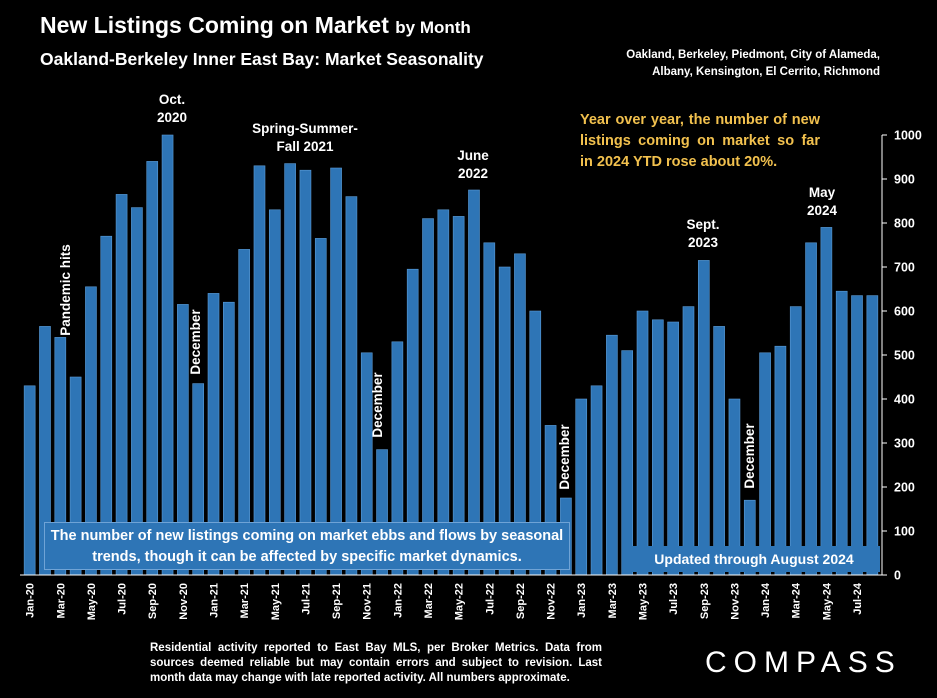 The height and width of the screenshot is (698, 937). Describe the element at coordinates (490, 599) in the screenshot. I see `x-tick-label: Jul-22` at that location.